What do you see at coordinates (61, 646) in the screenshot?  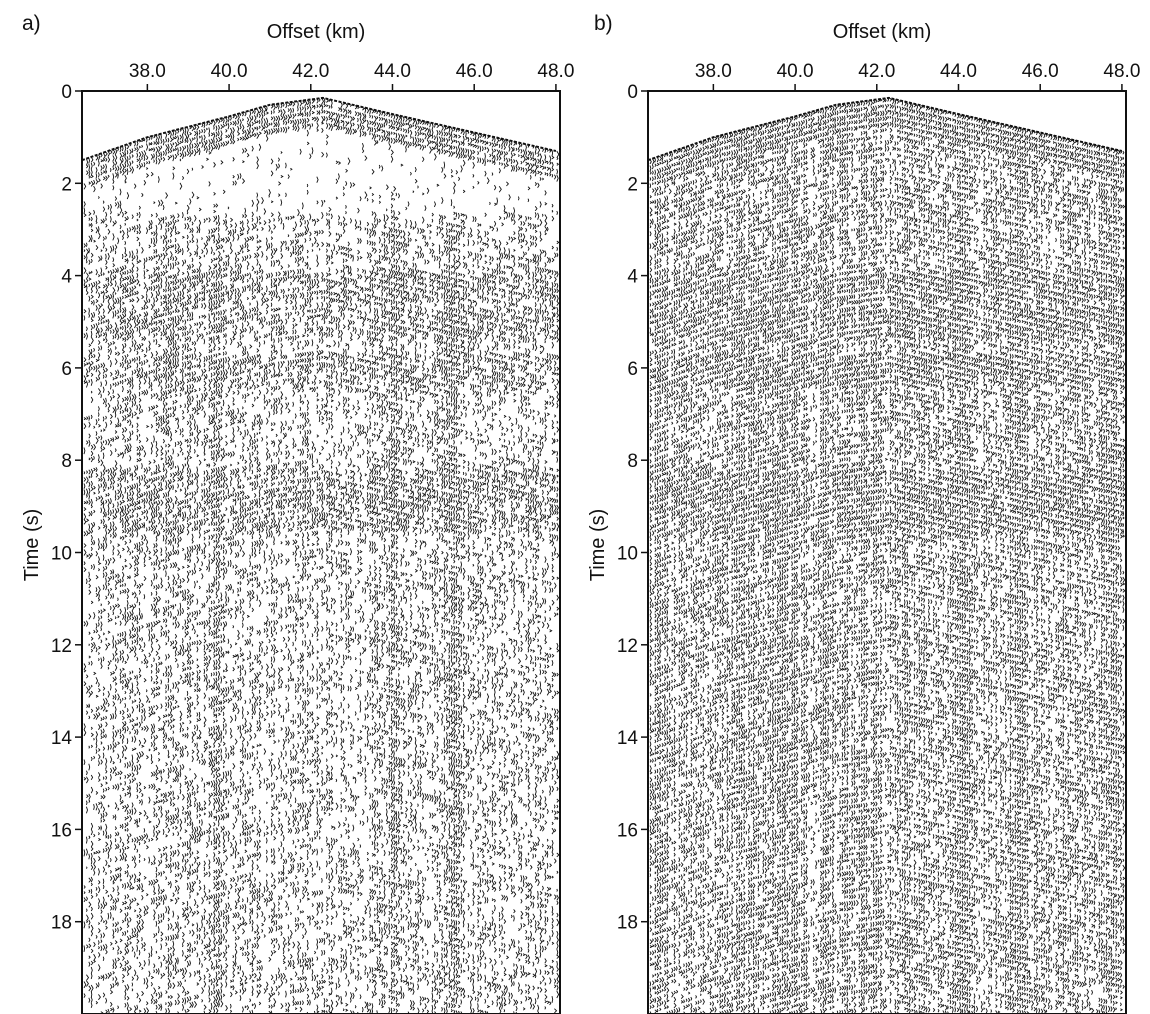 I see `panel-a-y-tick-label: 12` at bounding box center [61, 646].